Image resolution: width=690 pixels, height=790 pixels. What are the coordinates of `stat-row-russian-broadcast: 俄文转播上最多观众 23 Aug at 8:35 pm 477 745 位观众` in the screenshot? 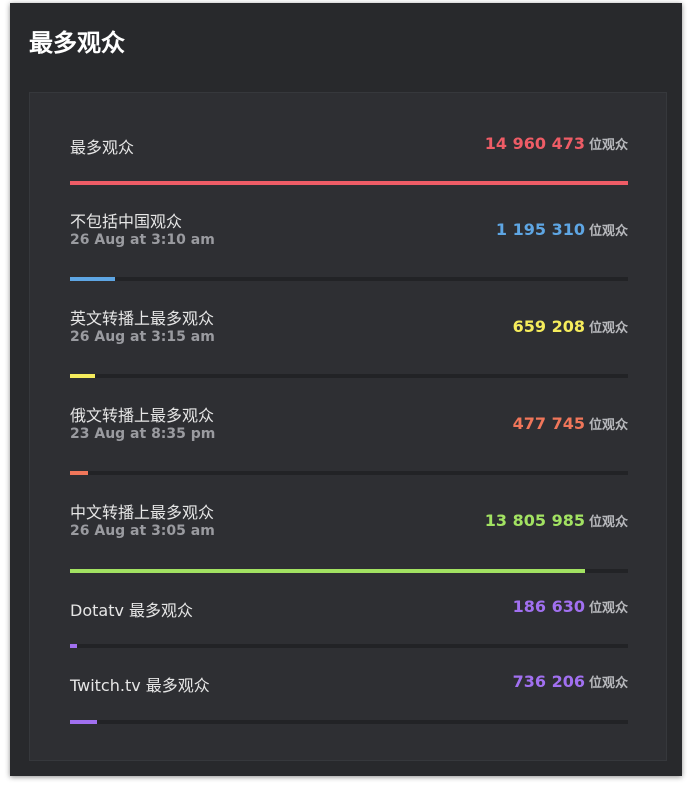 It's located at (349, 429).